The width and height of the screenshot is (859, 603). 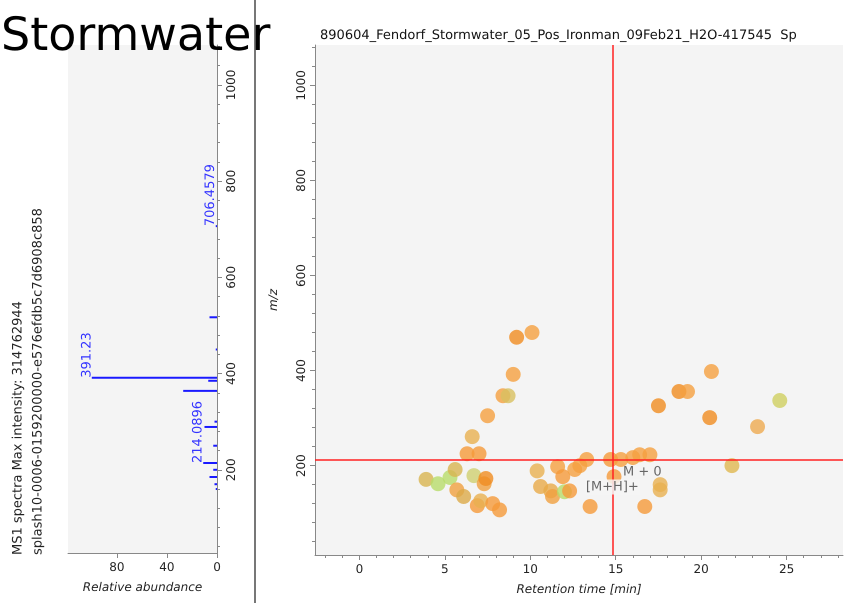 I want to click on x-tick-label: 15, so click(x=616, y=569).